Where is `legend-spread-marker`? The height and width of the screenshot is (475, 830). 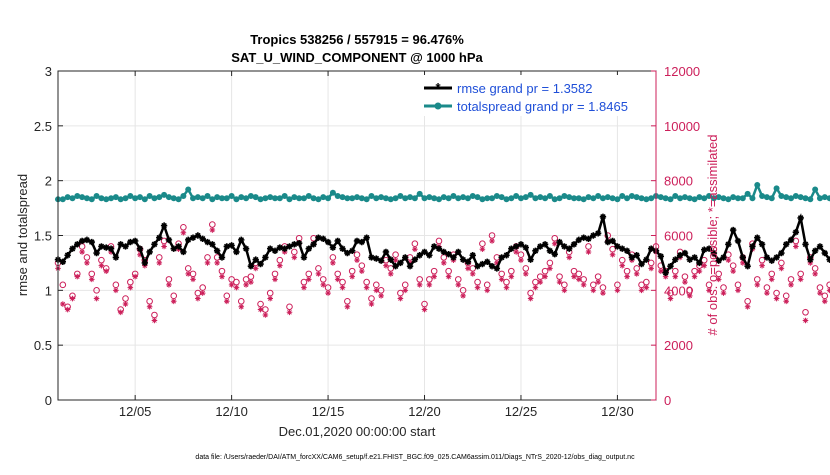 legend-spread-marker is located at coordinates (438, 106).